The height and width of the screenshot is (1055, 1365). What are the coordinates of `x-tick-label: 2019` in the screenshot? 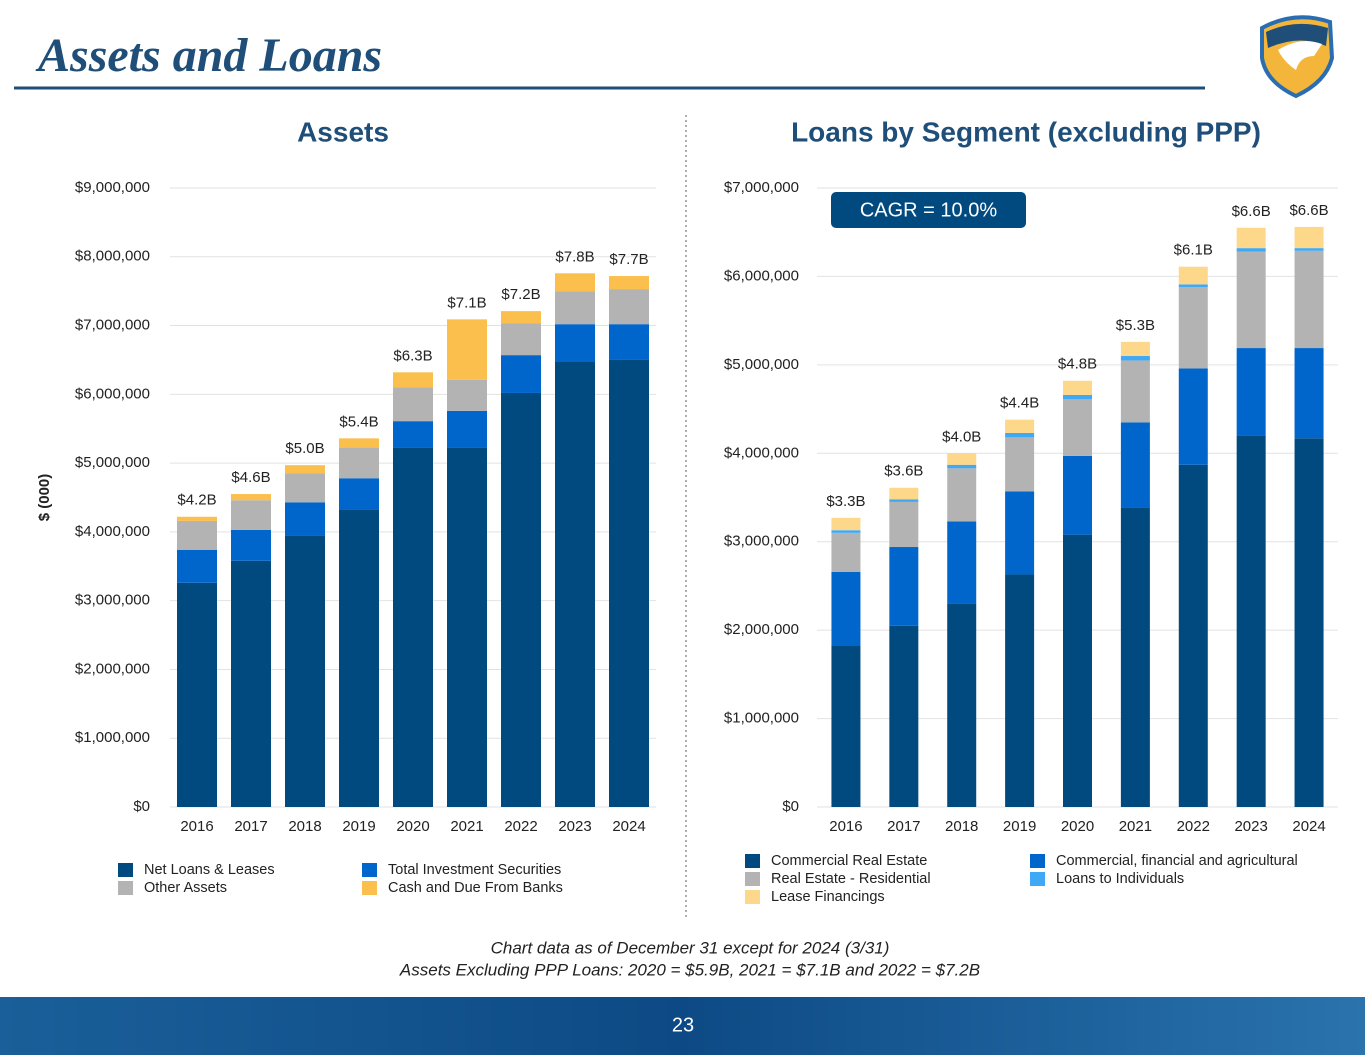 It's located at (358, 826).